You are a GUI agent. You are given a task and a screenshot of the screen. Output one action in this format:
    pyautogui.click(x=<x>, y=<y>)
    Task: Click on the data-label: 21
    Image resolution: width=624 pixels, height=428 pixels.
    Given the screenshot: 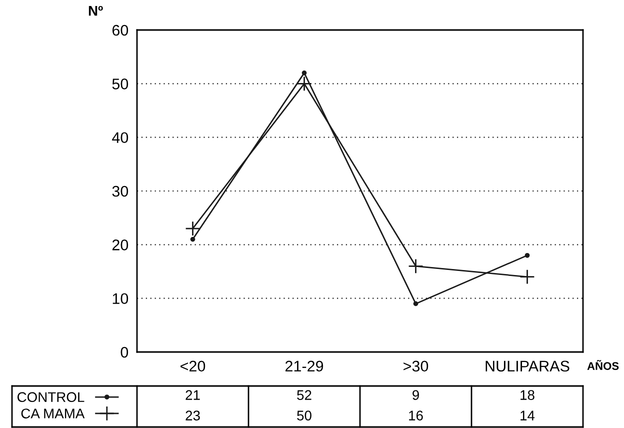 What is the action you would take?
    pyautogui.click(x=193, y=395)
    